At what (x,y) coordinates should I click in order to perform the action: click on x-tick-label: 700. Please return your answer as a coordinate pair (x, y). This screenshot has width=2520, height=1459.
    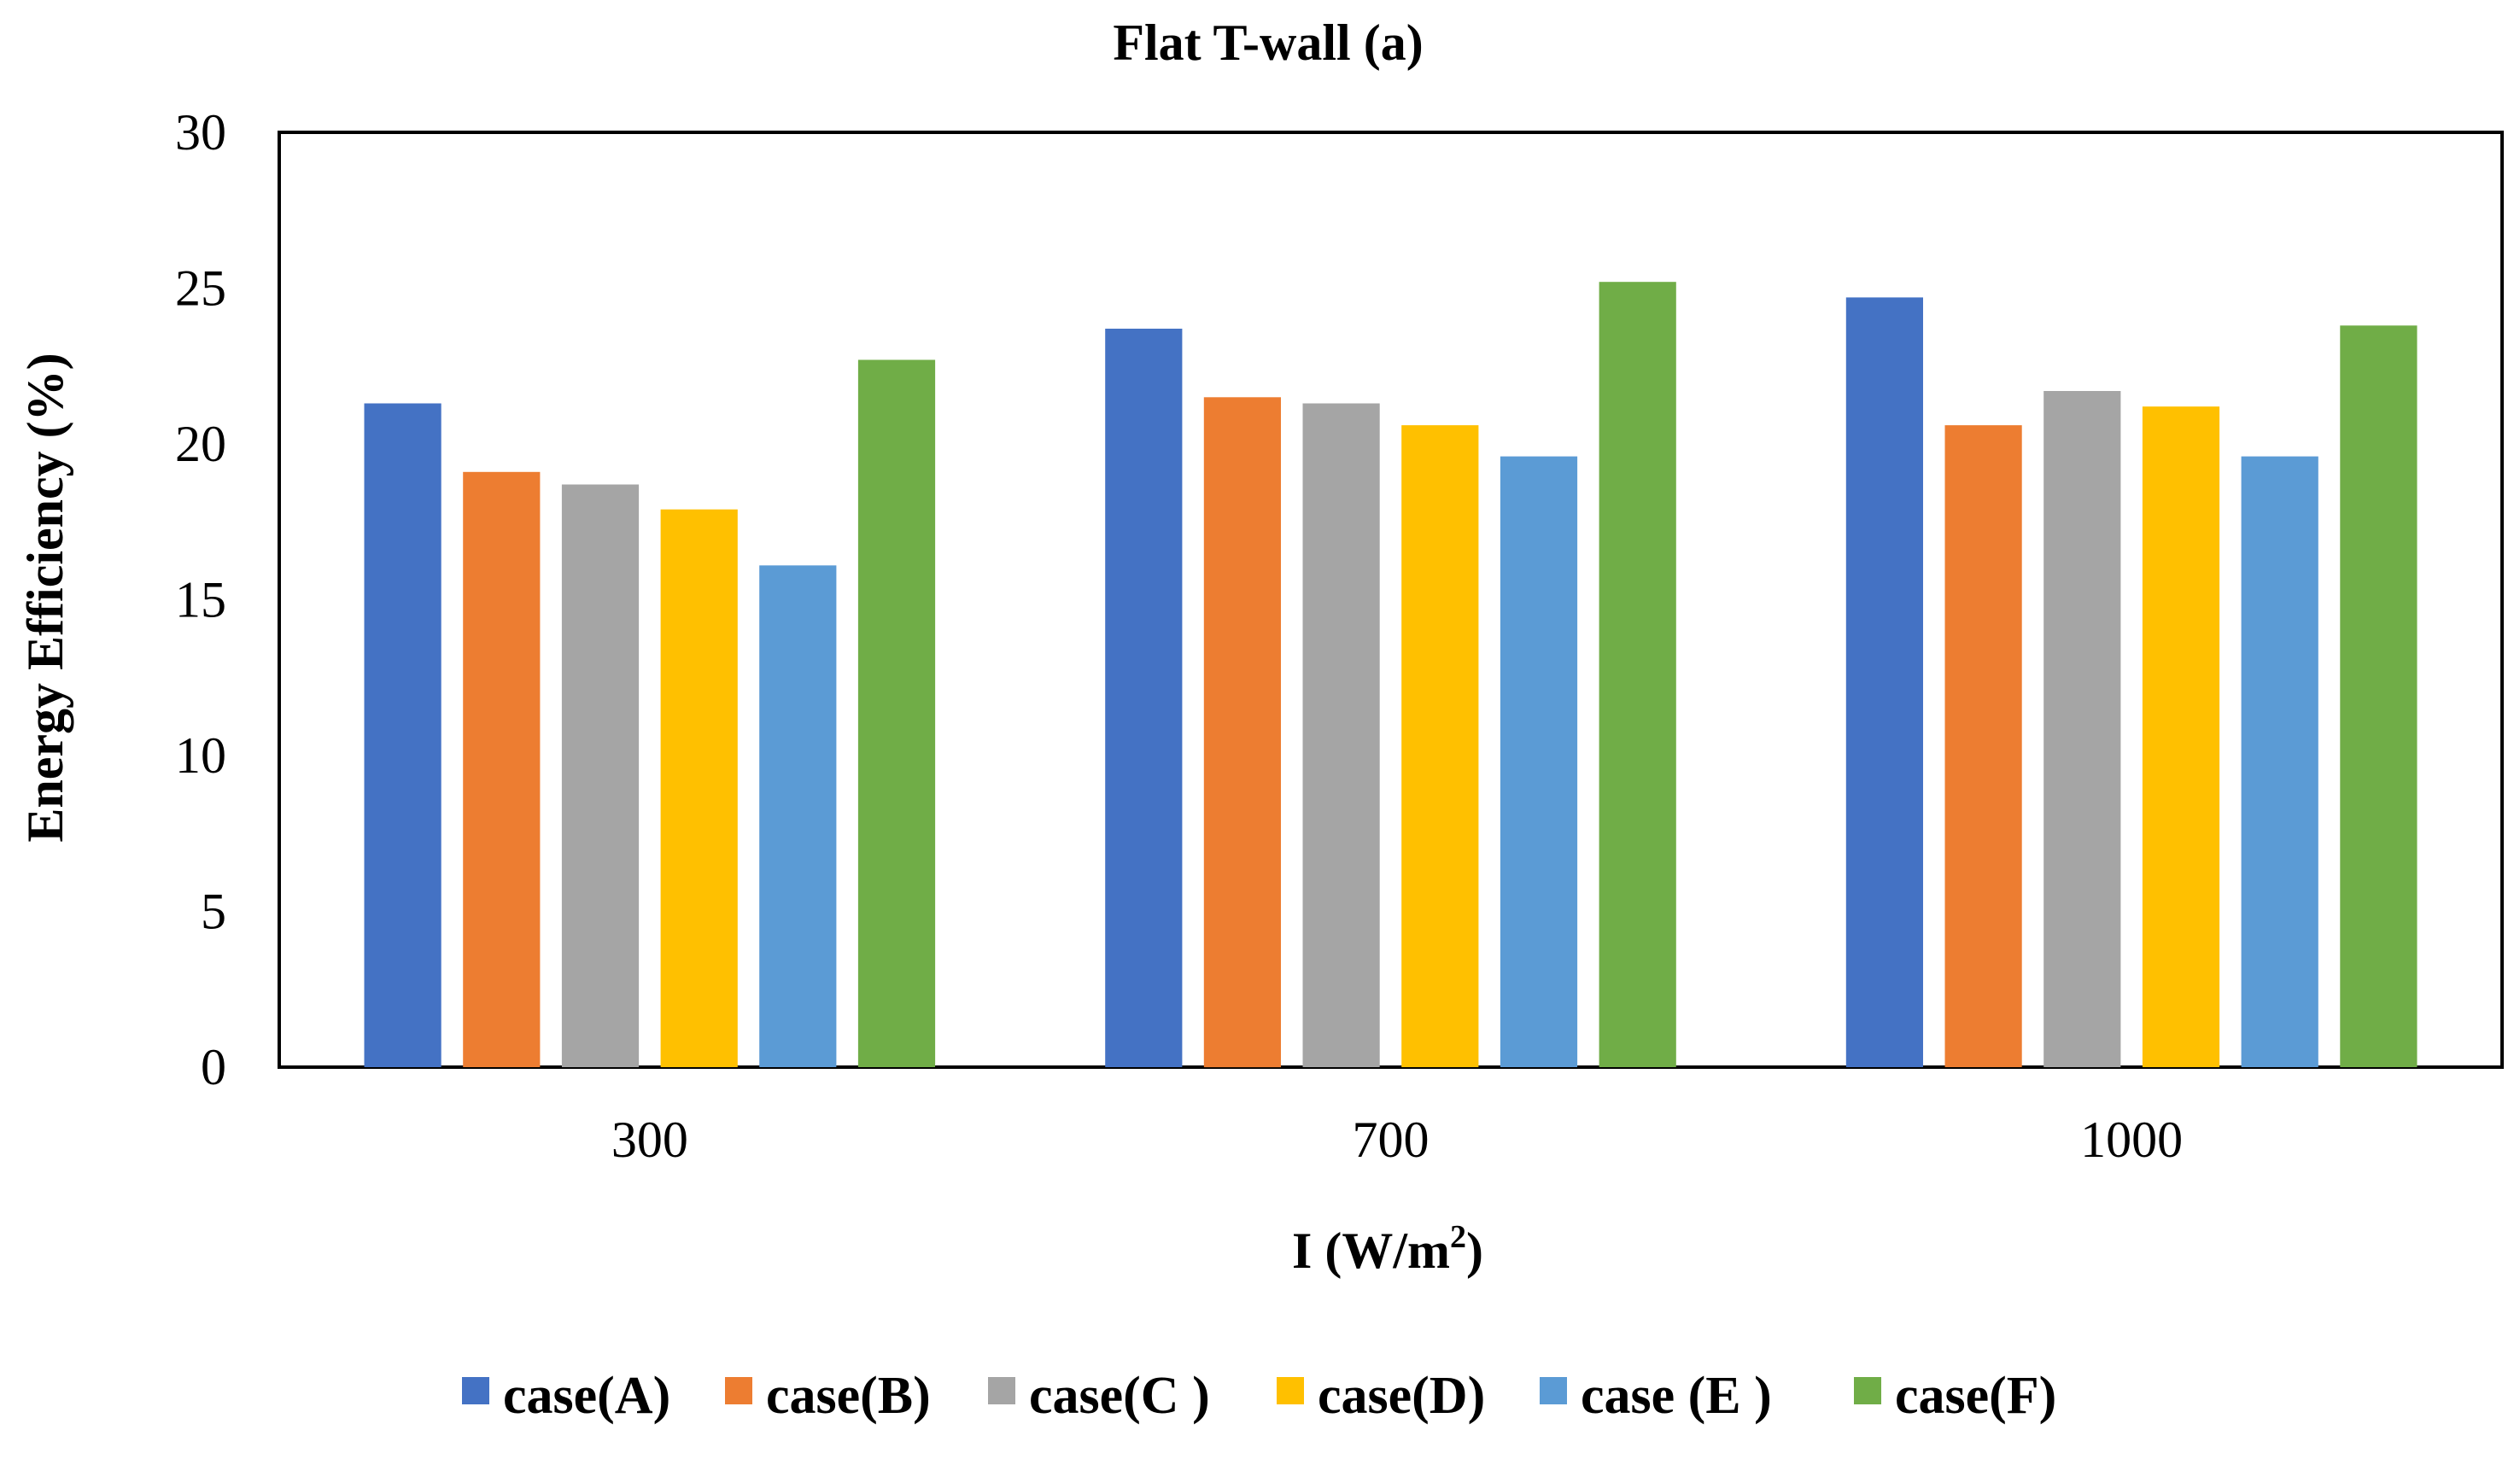
    Looking at the image, I should click on (1392, 1140).